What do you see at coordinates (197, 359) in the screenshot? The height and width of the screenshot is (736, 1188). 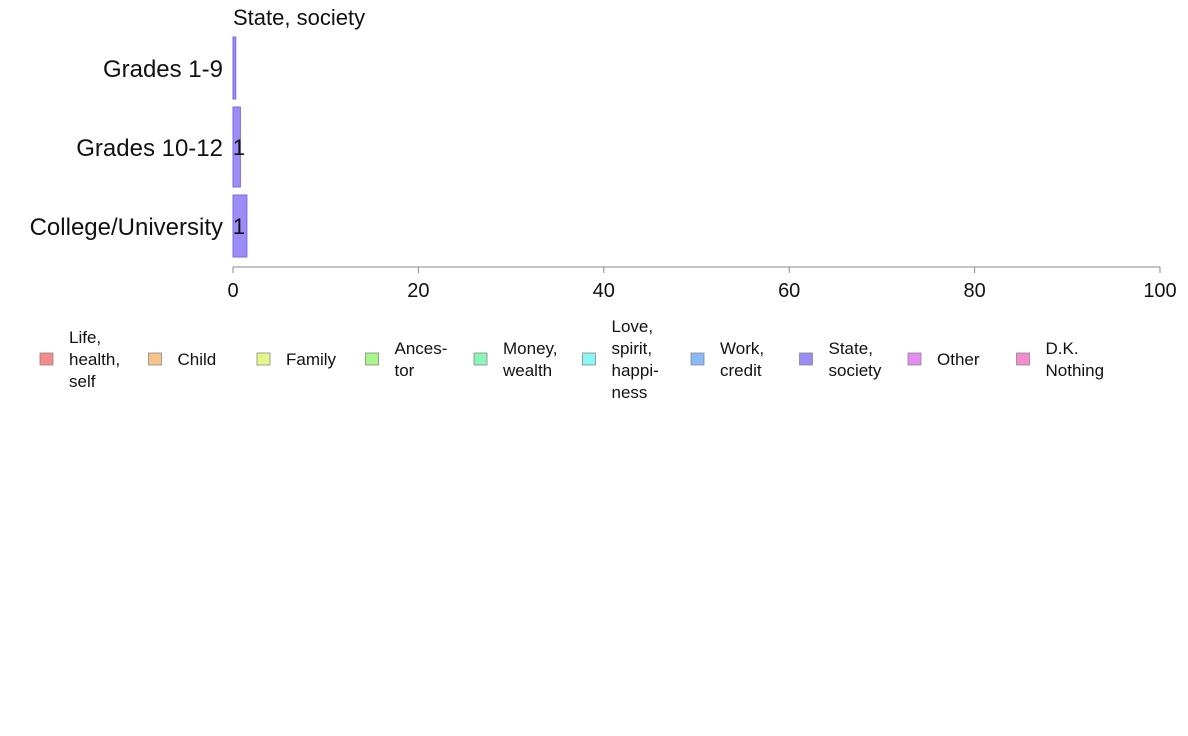 I see `legend-label: Child` at bounding box center [197, 359].